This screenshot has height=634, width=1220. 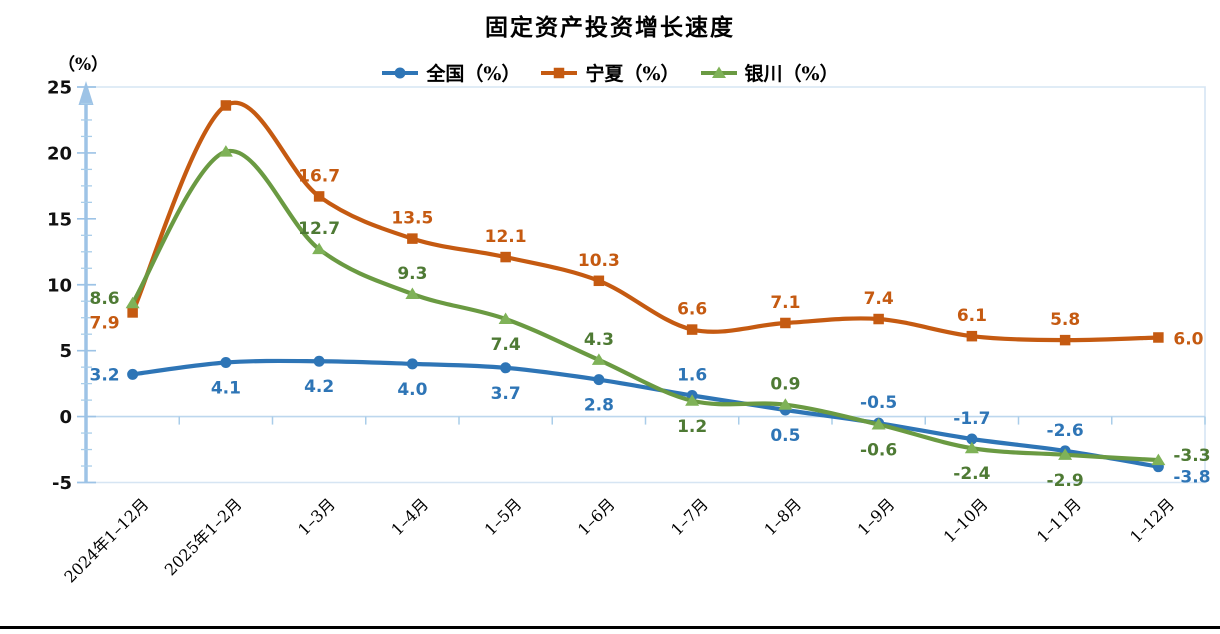 What do you see at coordinates (782, 516) in the screenshot?
I see `svg-text: 1–8月` at bounding box center [782, 516].